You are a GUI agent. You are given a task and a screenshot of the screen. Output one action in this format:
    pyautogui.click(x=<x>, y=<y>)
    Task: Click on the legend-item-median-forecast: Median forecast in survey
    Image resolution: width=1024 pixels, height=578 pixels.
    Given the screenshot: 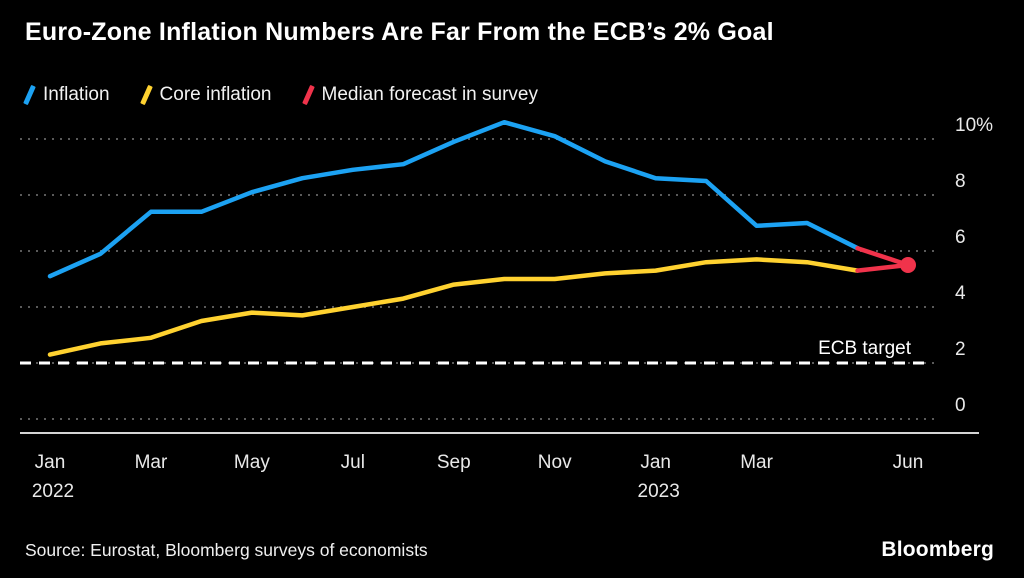 What is the action you would take?
    pyautogui.click(x=420, y=95)
    